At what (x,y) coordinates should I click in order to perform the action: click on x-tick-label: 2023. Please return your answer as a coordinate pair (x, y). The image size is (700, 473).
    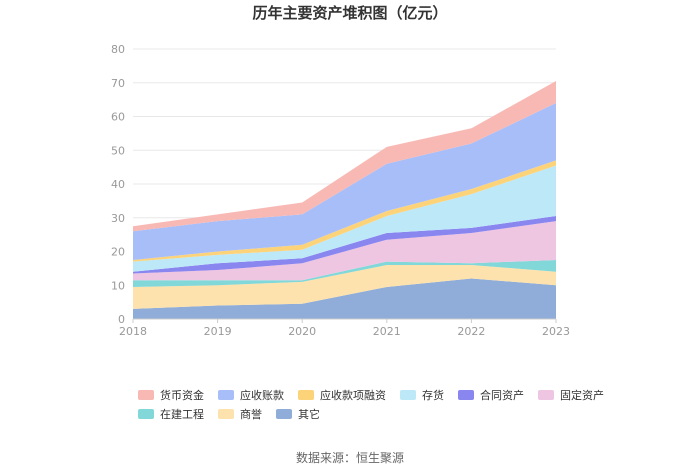
    Looking at the image, I should click on (556, 331).